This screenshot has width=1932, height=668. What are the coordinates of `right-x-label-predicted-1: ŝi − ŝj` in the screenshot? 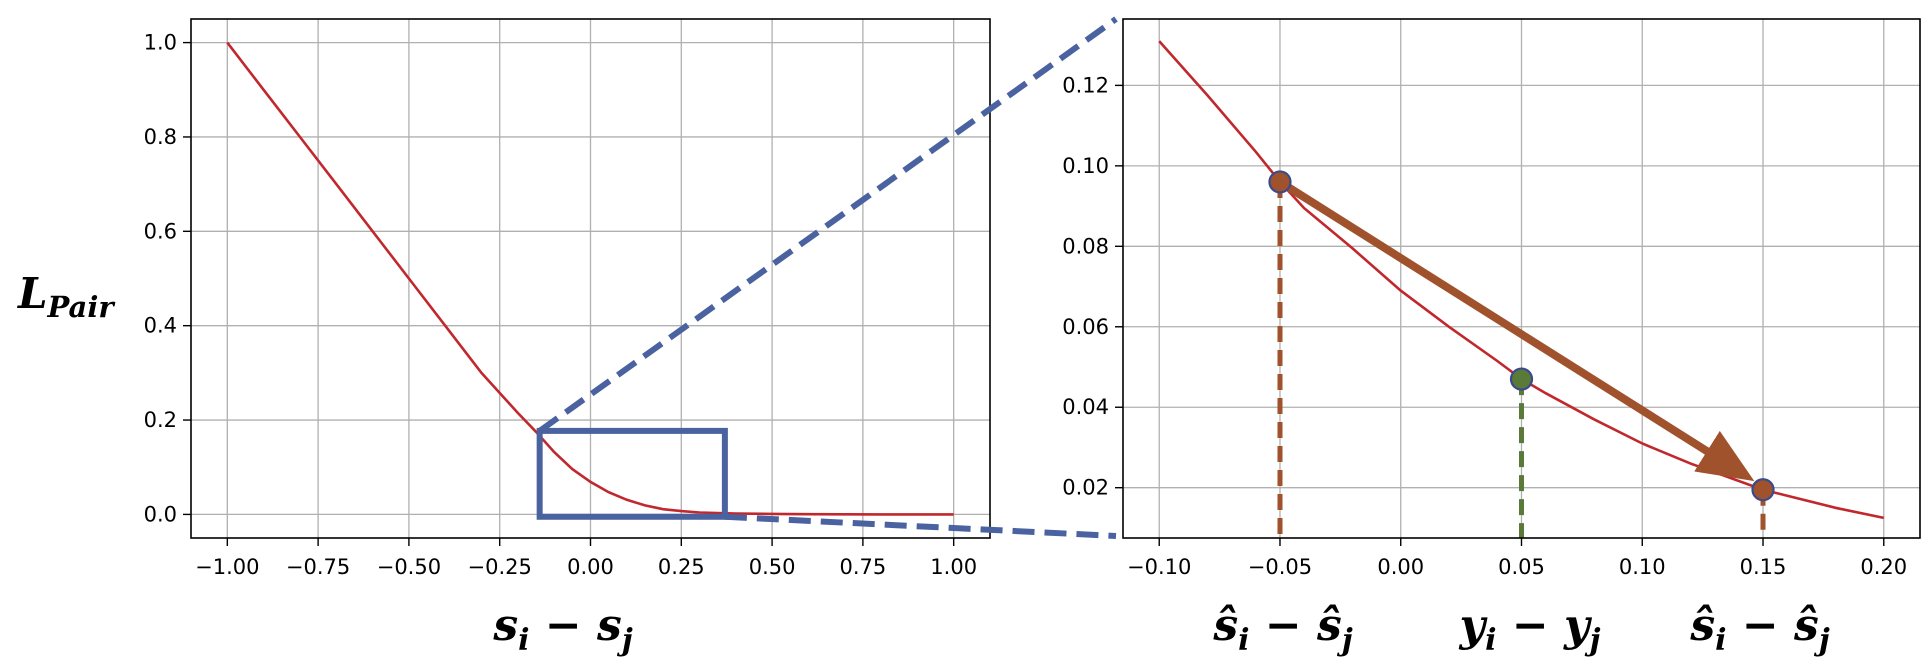 It's located at (1282, 629).